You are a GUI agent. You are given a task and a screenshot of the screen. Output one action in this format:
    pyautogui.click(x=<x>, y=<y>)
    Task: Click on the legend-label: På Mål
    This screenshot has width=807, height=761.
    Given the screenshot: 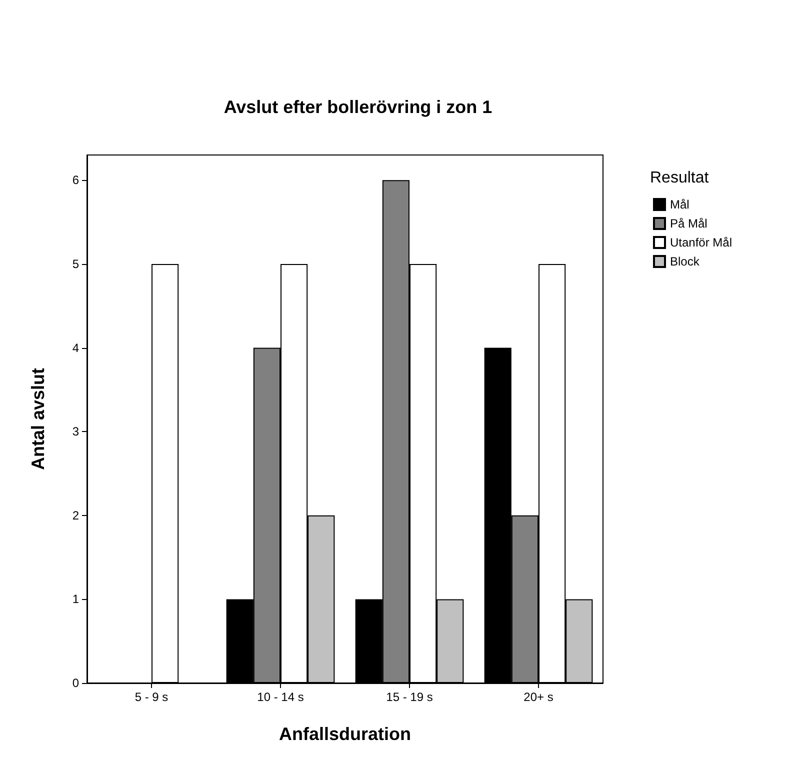 What is the action you would take?
    pyautogui.click(x=689, y=223)
    